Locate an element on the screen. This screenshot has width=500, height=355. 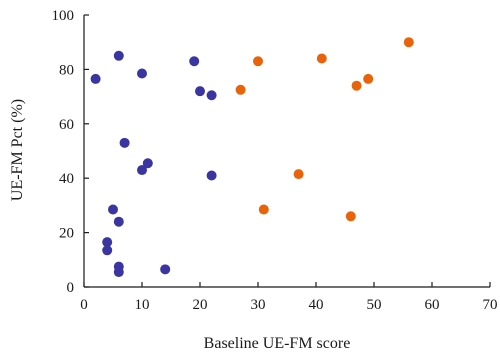
x-tick-label: 70 is located at coordinates (490, 305).